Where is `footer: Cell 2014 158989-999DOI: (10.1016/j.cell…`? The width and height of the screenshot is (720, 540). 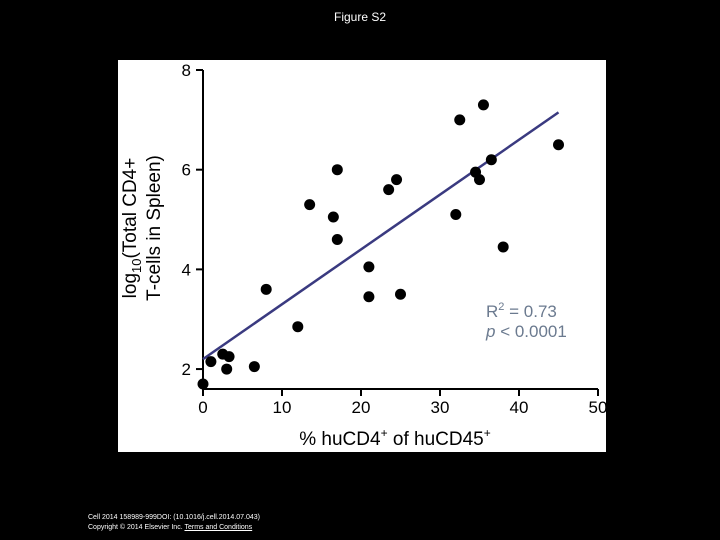 footer: Cell 2014 158989-999DOI: (10.1016/j.cell… is located at coordinates (174, 523).